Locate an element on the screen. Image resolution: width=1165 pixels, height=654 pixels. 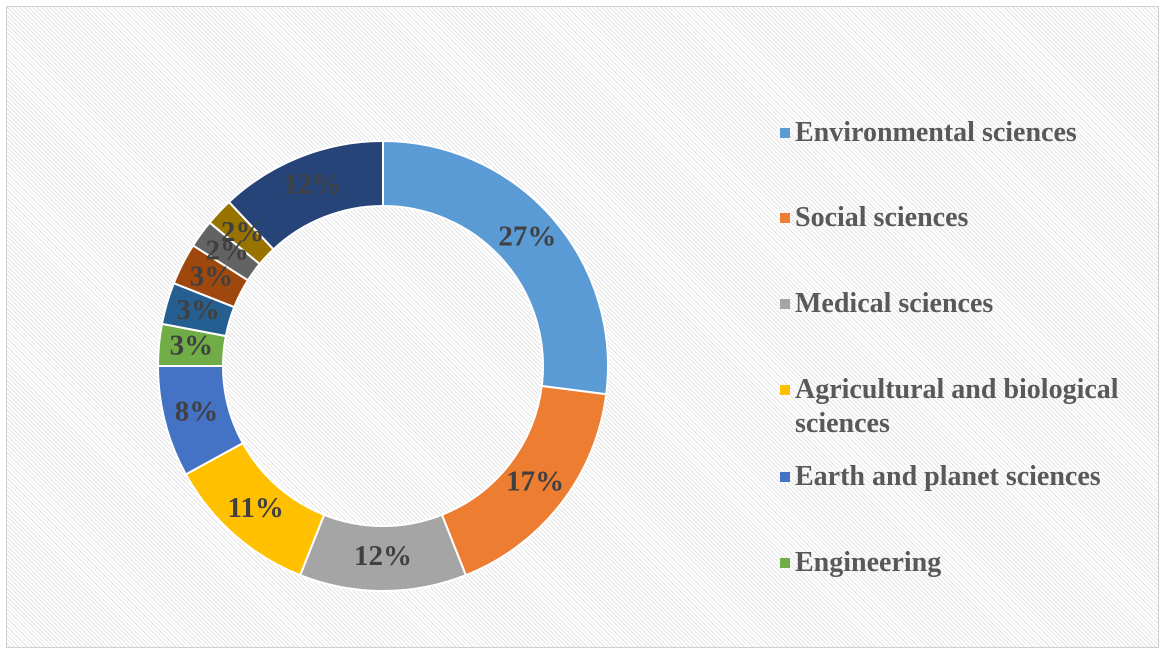
data-label: 27% is located at coordinates (527, 236).